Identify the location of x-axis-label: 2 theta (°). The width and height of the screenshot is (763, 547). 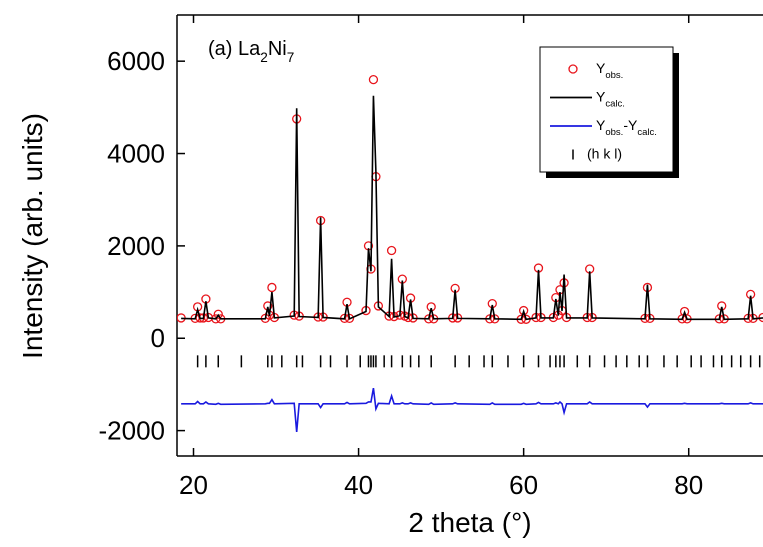
(469, 522).